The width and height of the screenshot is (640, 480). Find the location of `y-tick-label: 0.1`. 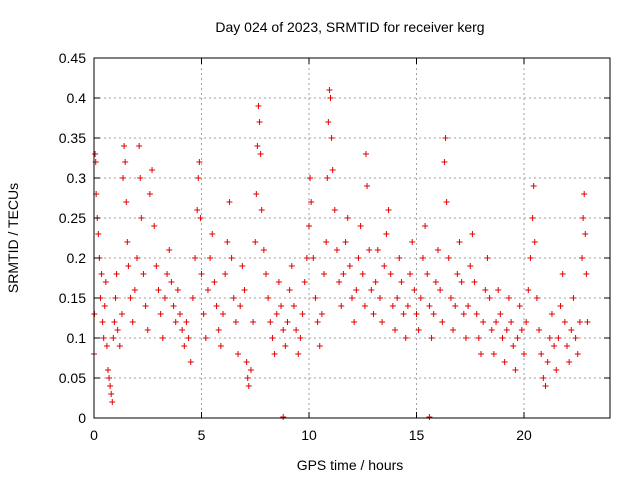

y-tick-label: 0.1 is located at coordinates (77, 338).